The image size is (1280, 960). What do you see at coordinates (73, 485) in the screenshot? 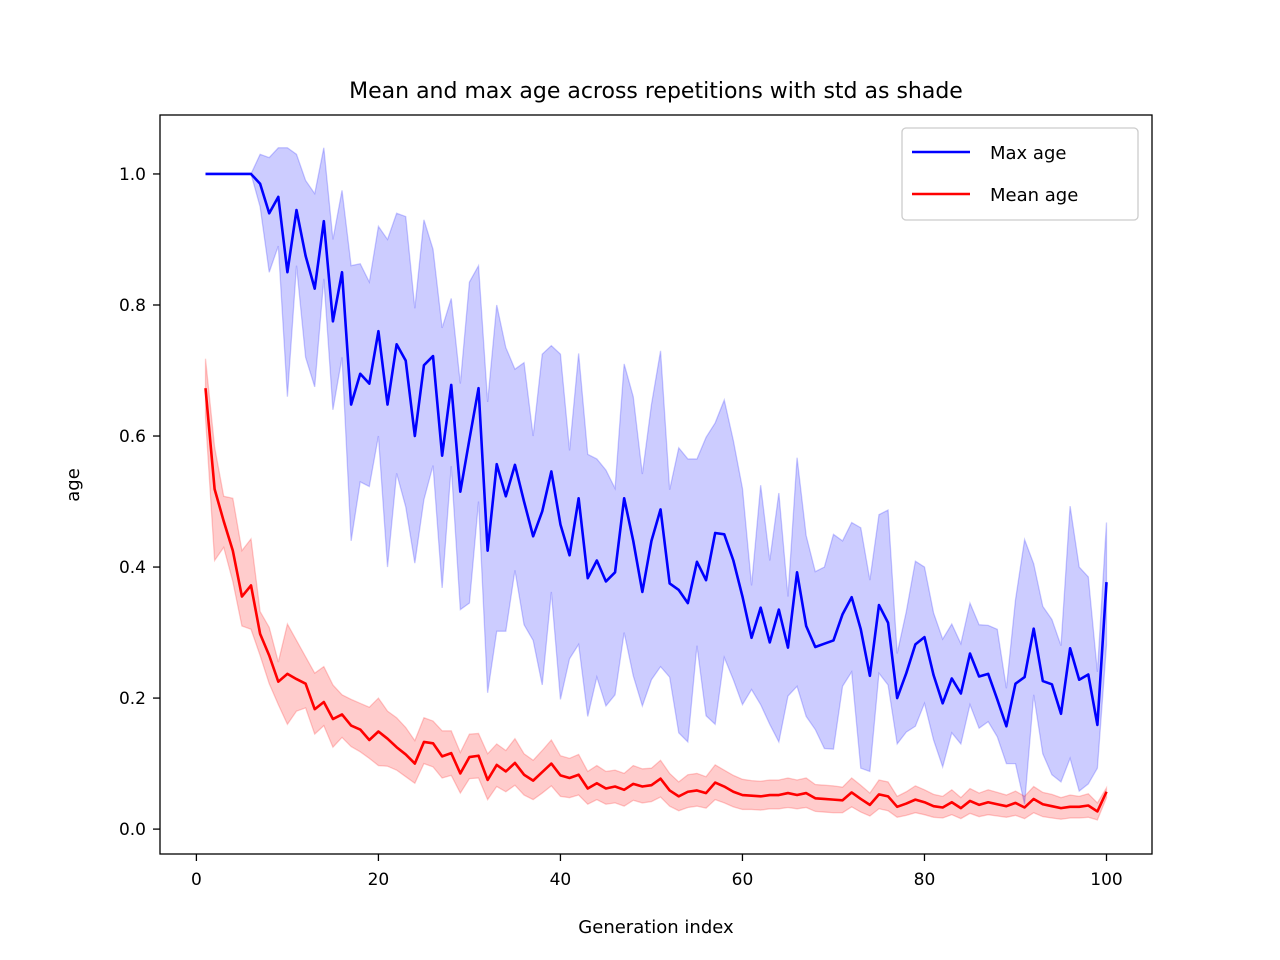
I see `y-axis-label: age` at bounding box center [73, 485].